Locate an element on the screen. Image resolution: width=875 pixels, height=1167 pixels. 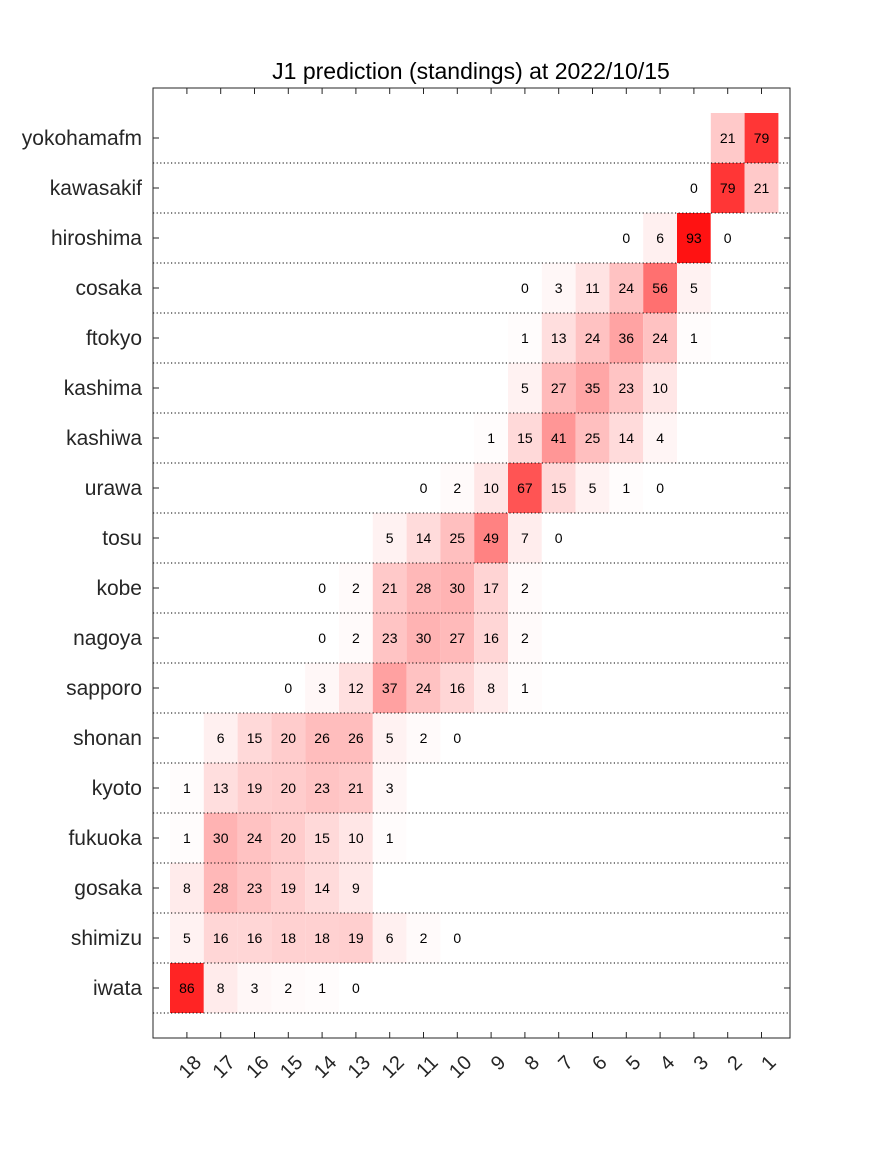
cell-value-label: 4 is located at coordinates (660, 438).